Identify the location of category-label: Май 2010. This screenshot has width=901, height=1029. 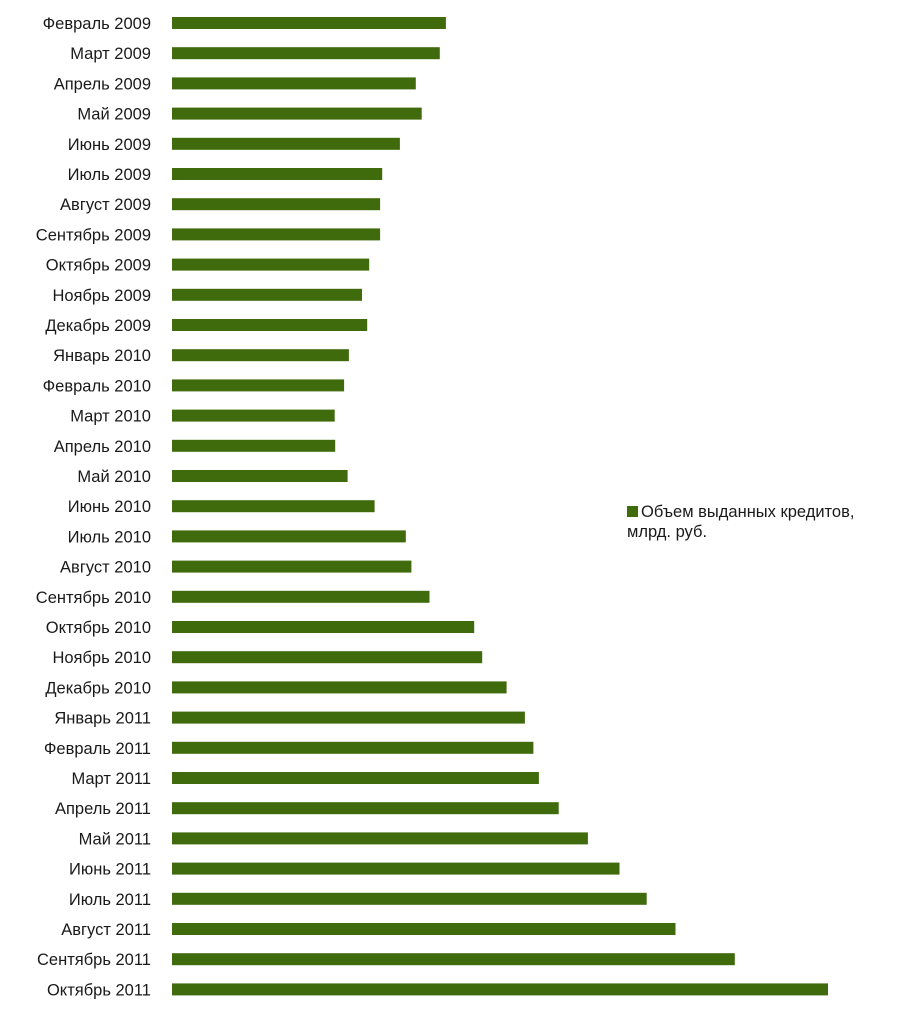
(114, 477).